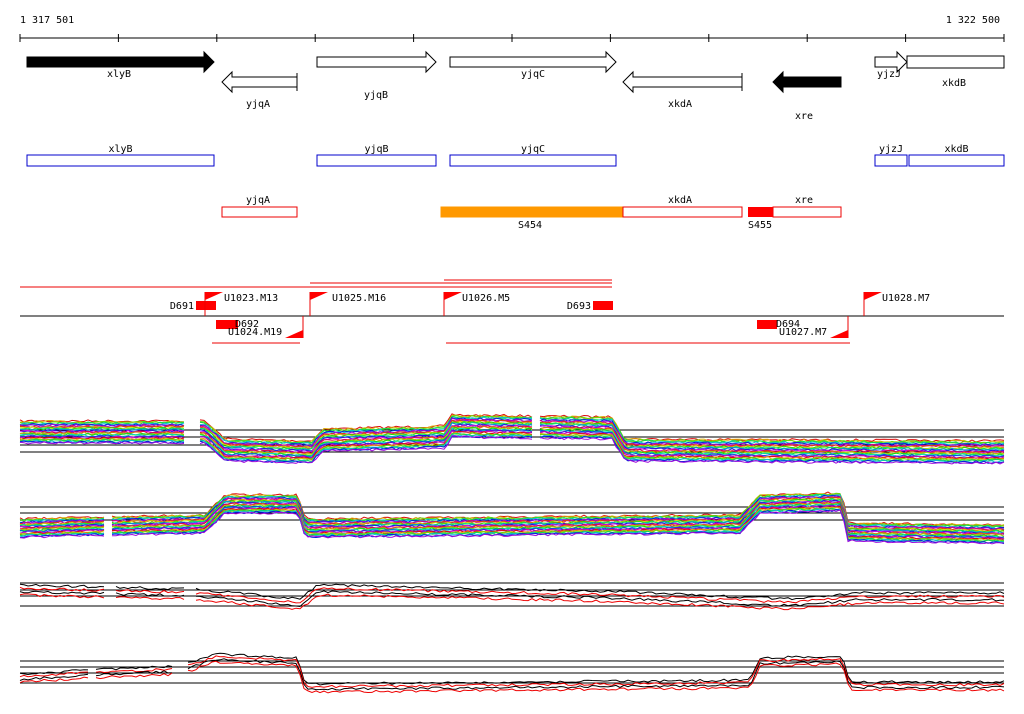  Describe the element at coordinates (804, 200) in the screenshot. I see `red-label: xre` at that location.